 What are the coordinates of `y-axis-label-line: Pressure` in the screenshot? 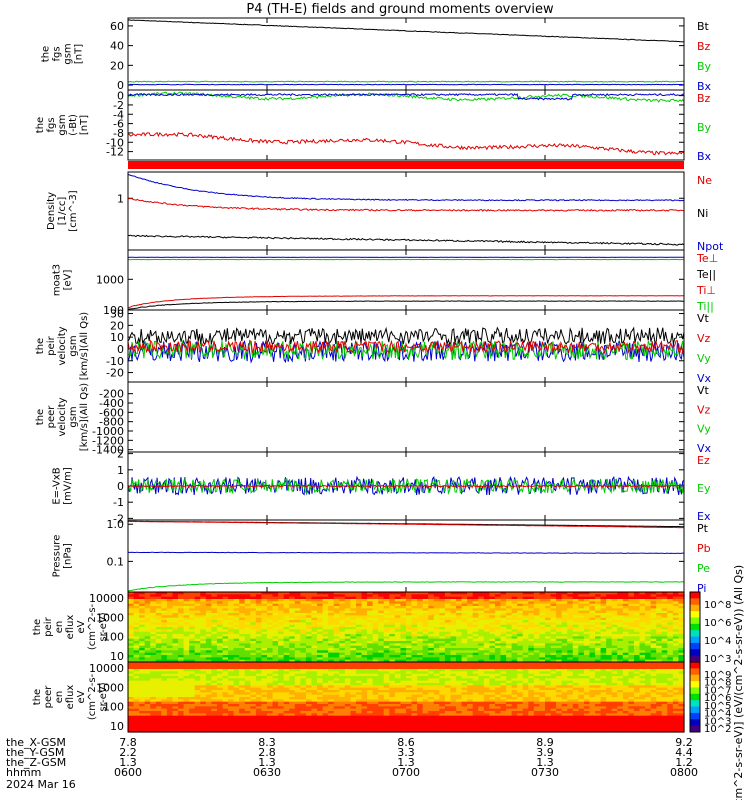 It's located at (57, 556).